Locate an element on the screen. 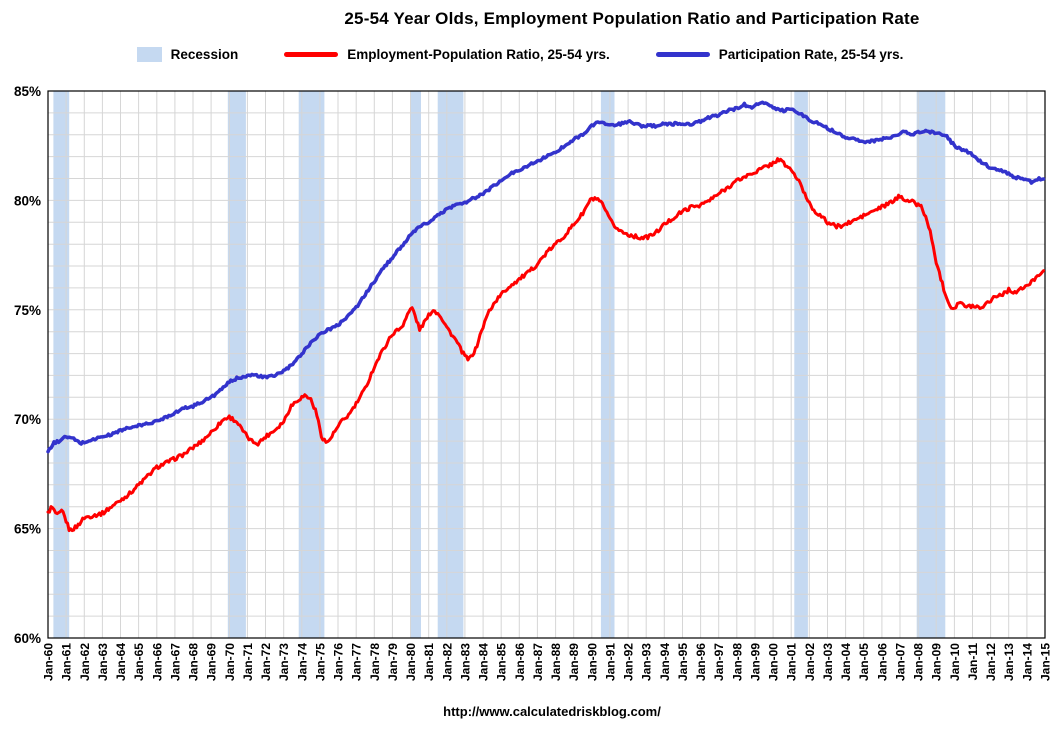 The width and height of the screenshot is (1064, 731). x-tick-label: Jan-95 is located at coordinates (683, 662).